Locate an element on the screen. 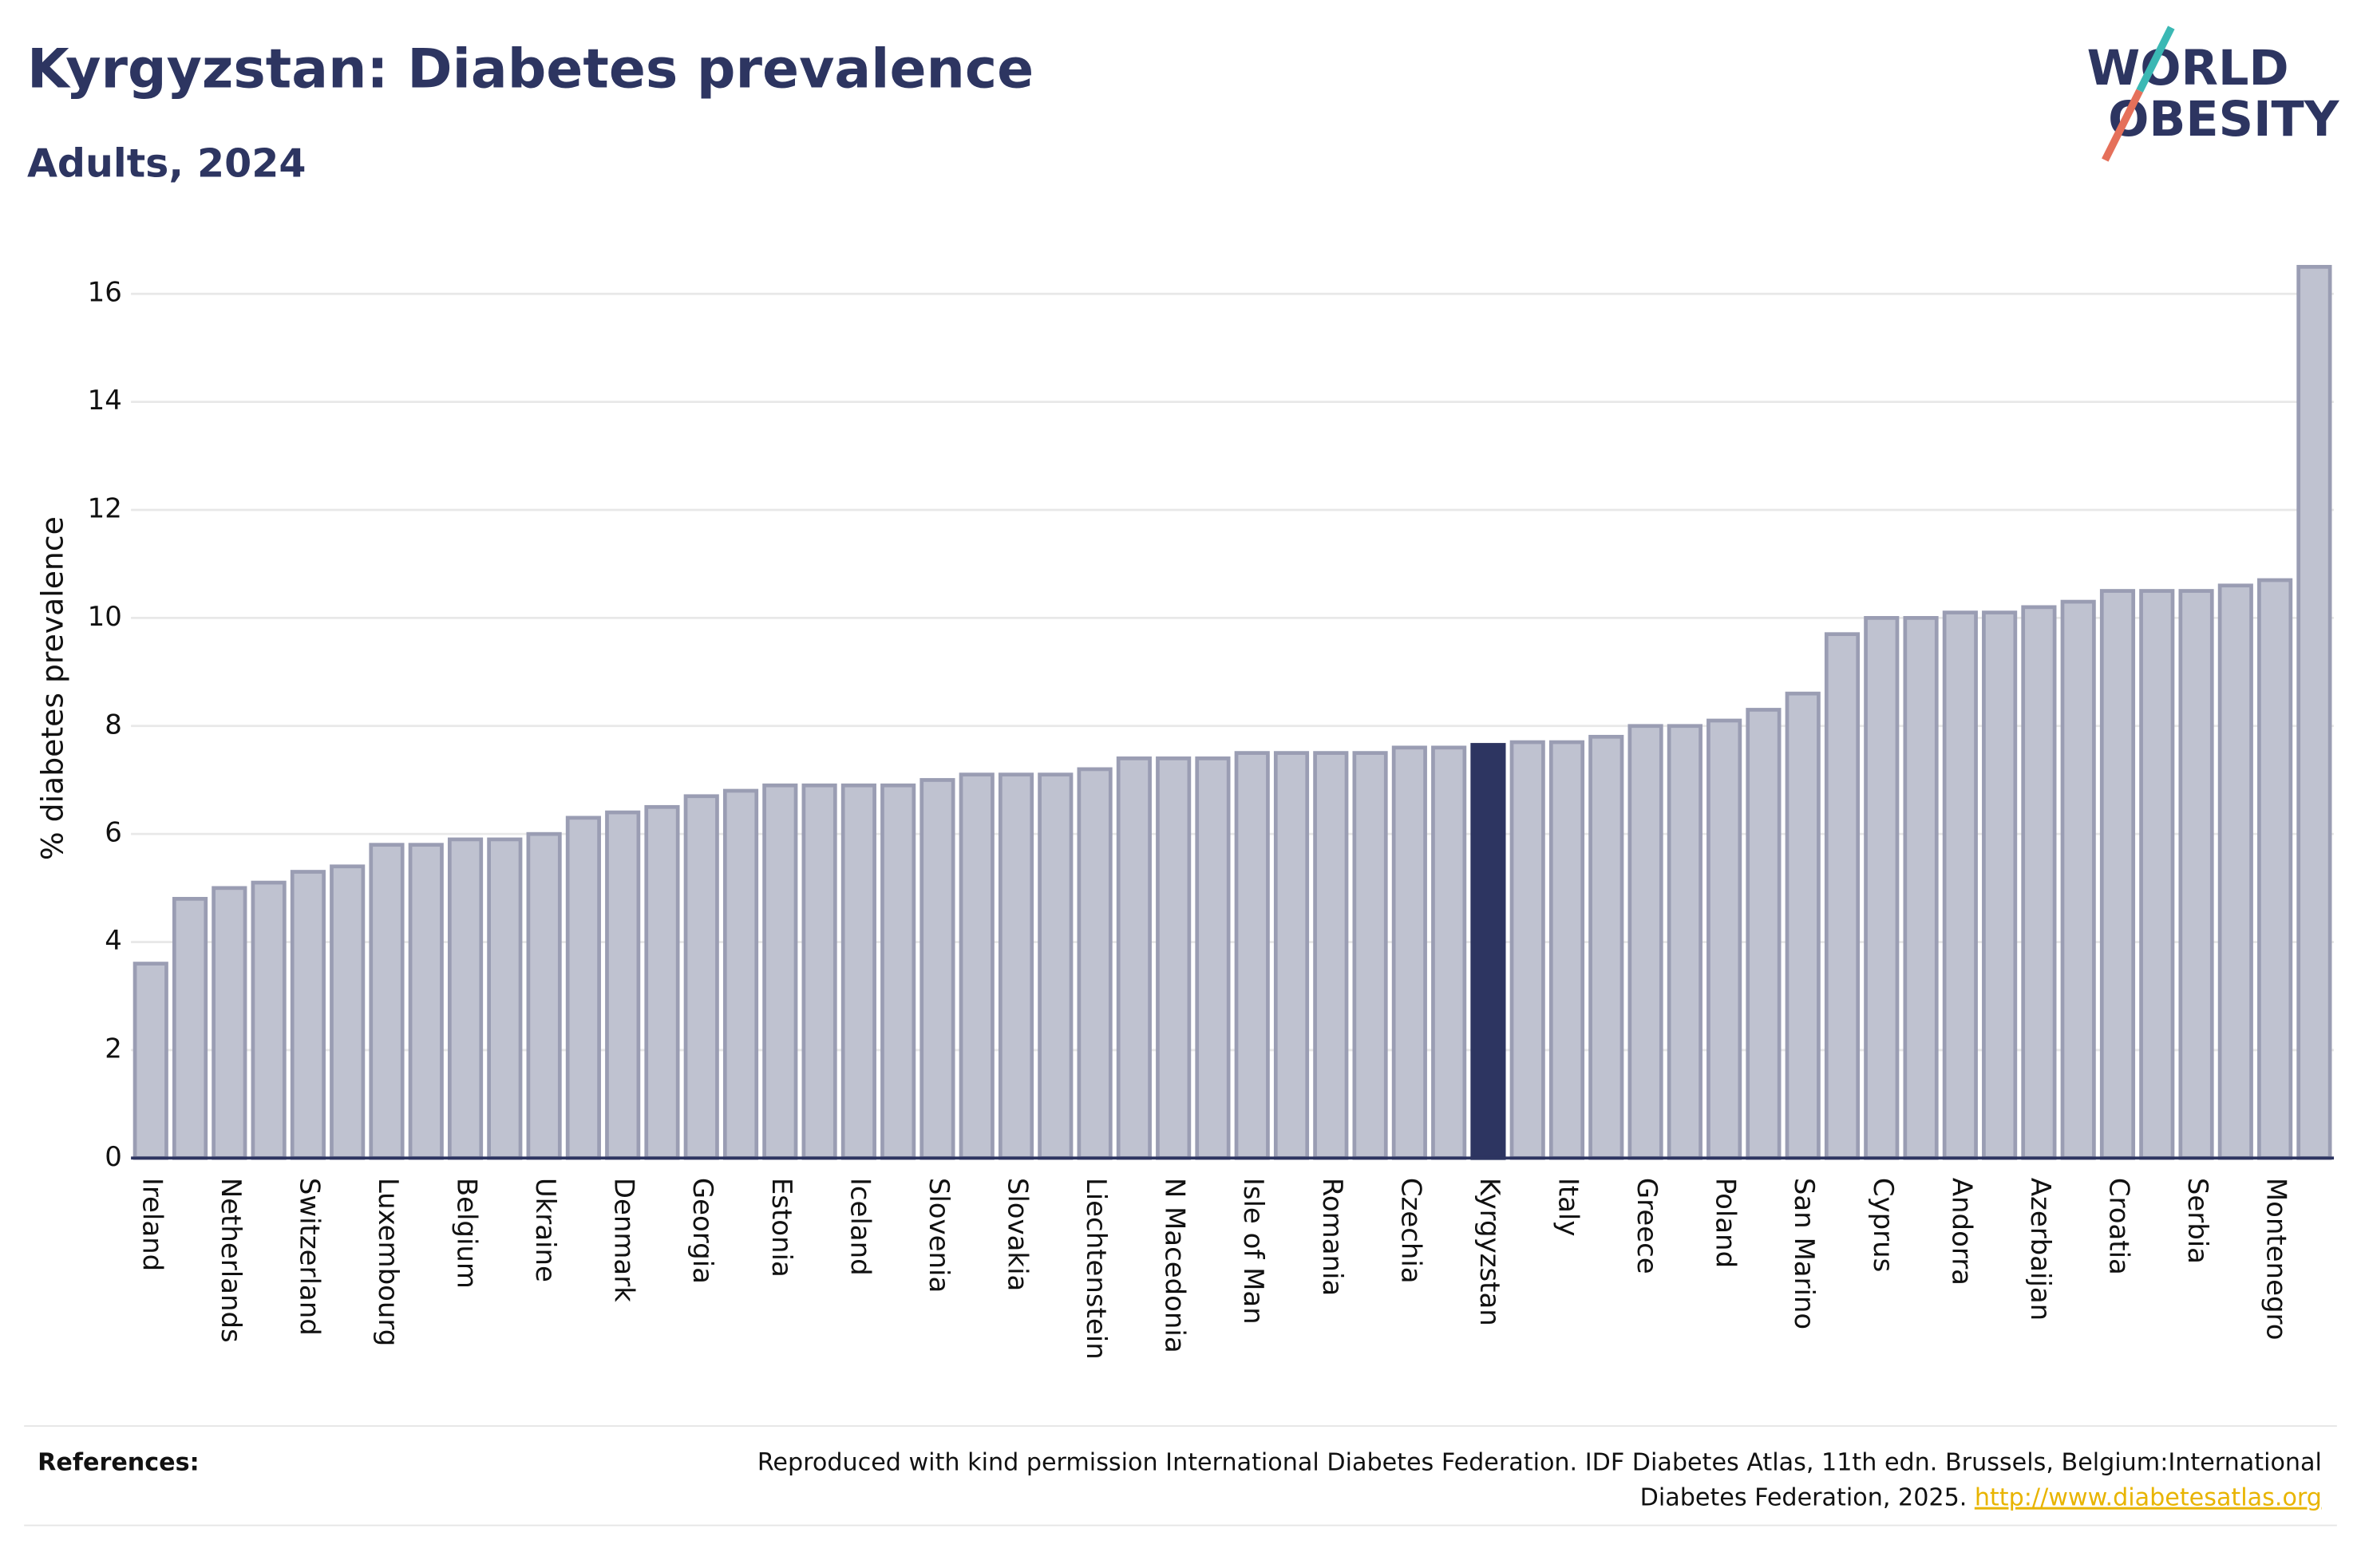 The height and width of the screenshot is (1568, 2361). chart-title: Kyrgyzstan: Diabetes prevalence is located at coordinates (530, 69).